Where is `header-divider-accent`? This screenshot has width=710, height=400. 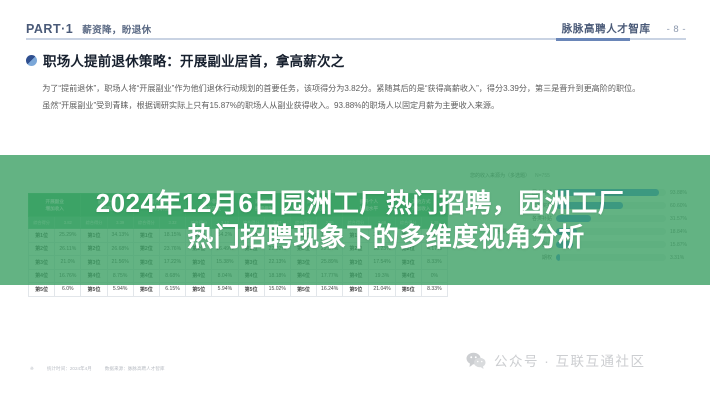 header-divider-accent is located at coordinates (593, 39).